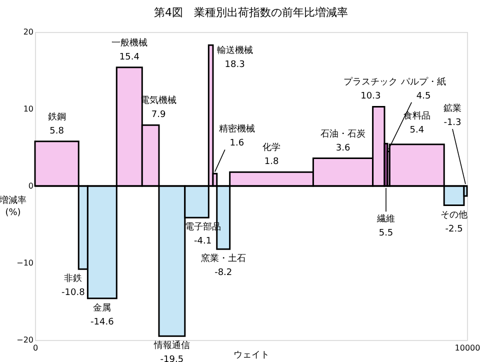 This screenshot has width=480, height=362. What do you see at coordinates (102, 322) in the screenshot?
I see `data-label: -14.6` at bounding box center [102, 322].